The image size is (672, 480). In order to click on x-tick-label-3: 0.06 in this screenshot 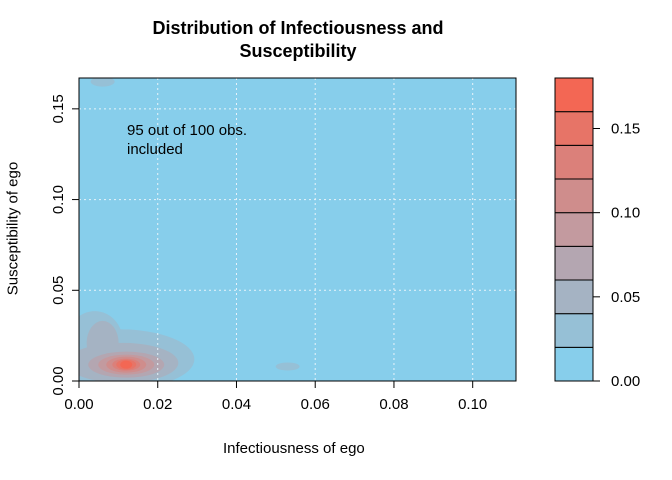, I will do `click(315, 404)`.